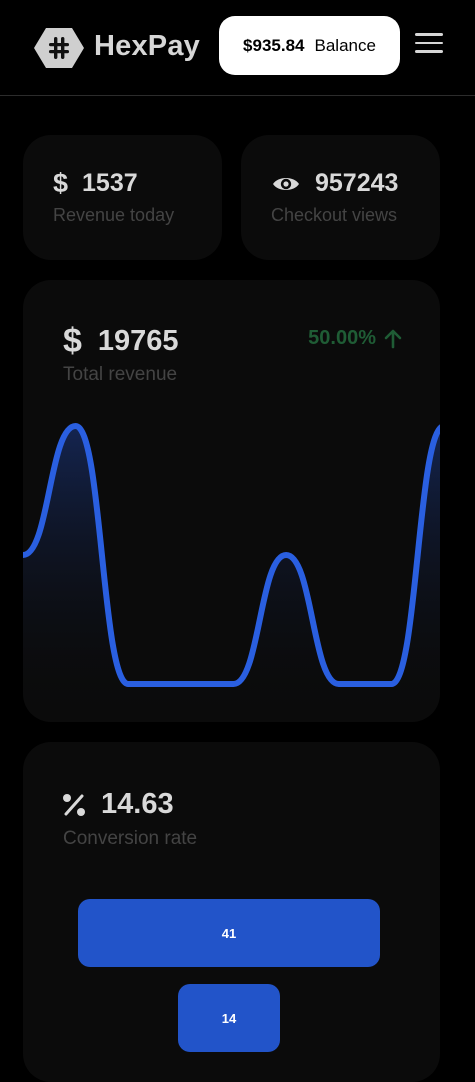 Image resolution: width=475 pixels, height=1082 pixels. I want to click on total-revenue-label: Total revenue, so click(120, 374).